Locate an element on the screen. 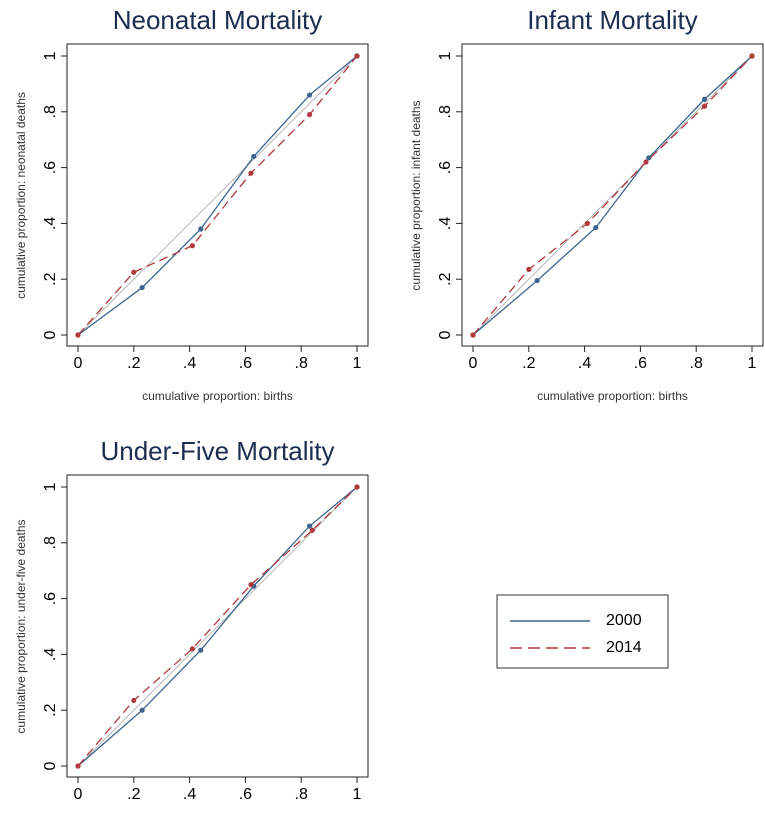 The height and width of the screenshot is (813, 765). chart-title: Neonatal Mortality is located at coordinates (218, 20).